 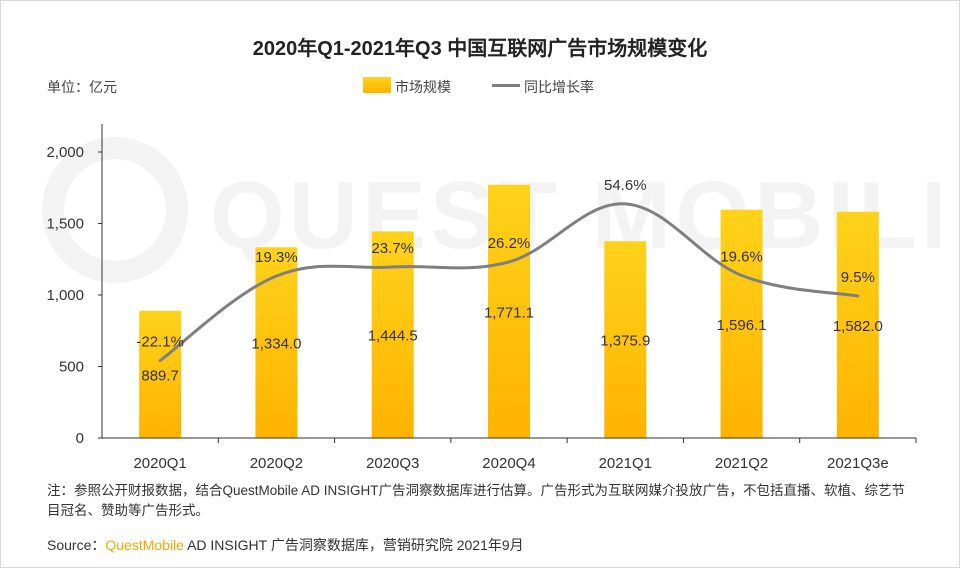 I want to click on x-tick-label: 2020Q4, so click(x=508, y=463).